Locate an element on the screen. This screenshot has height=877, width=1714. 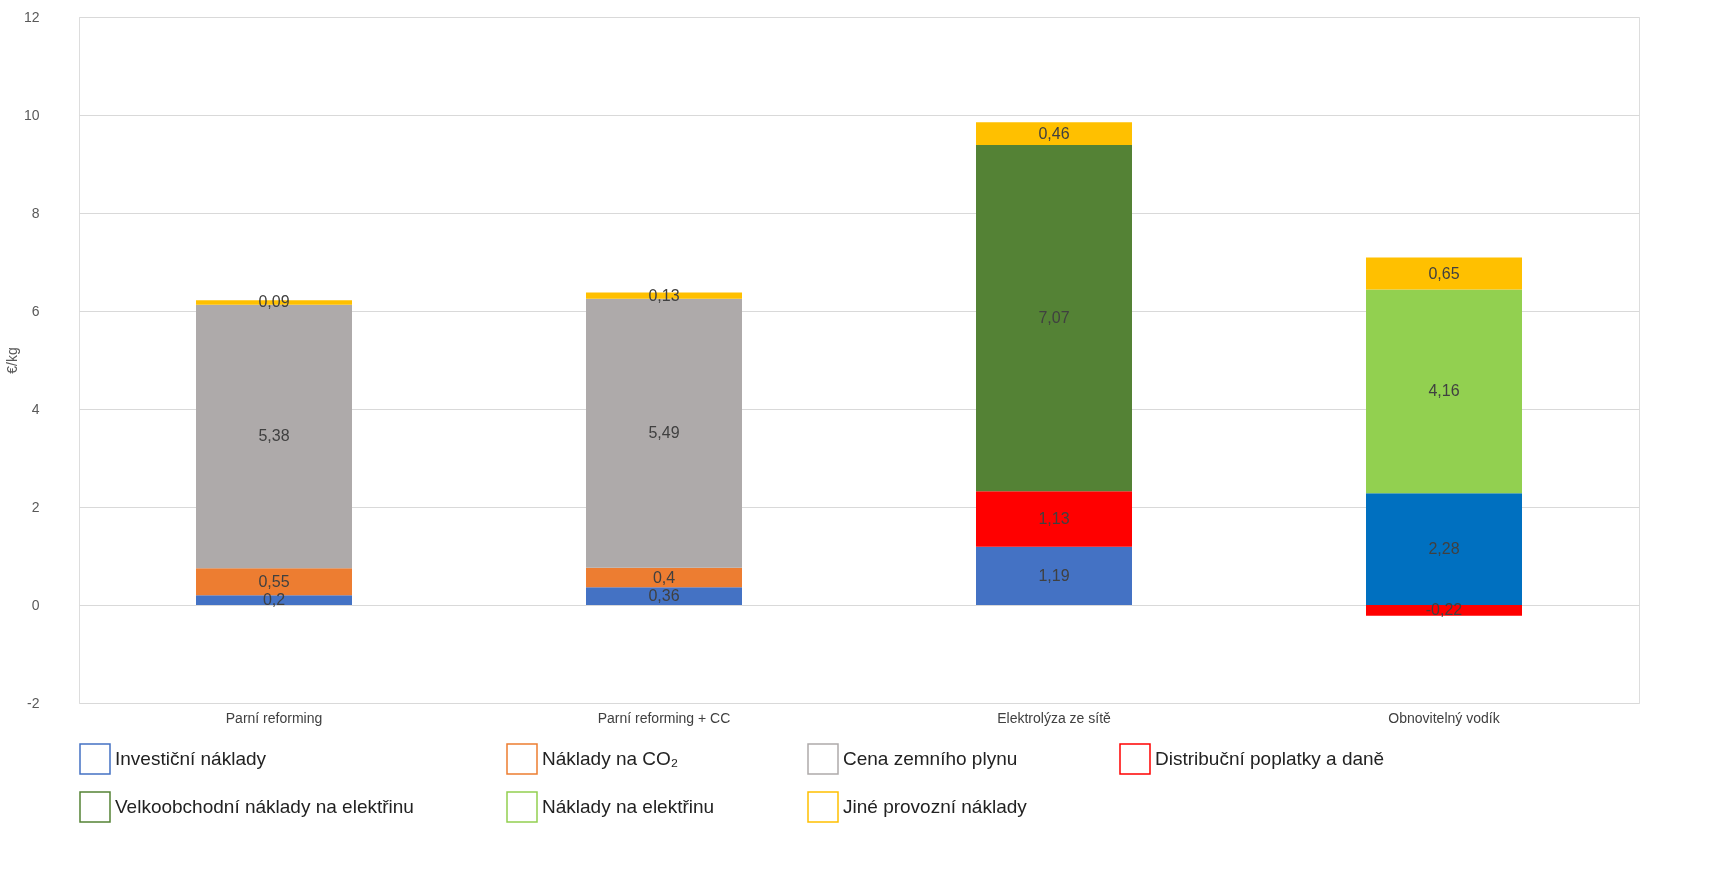
legend-label: Cena zemního plynu is located at coordinates (930, 758).